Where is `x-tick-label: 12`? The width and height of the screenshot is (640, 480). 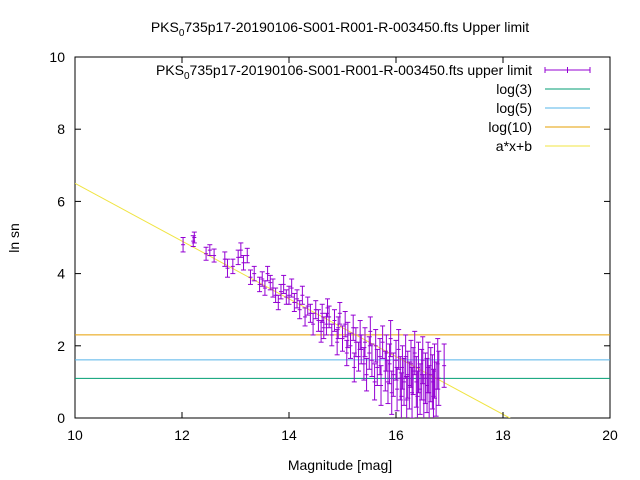 x-tick-label: 12 is located at coordinates (182, 435).